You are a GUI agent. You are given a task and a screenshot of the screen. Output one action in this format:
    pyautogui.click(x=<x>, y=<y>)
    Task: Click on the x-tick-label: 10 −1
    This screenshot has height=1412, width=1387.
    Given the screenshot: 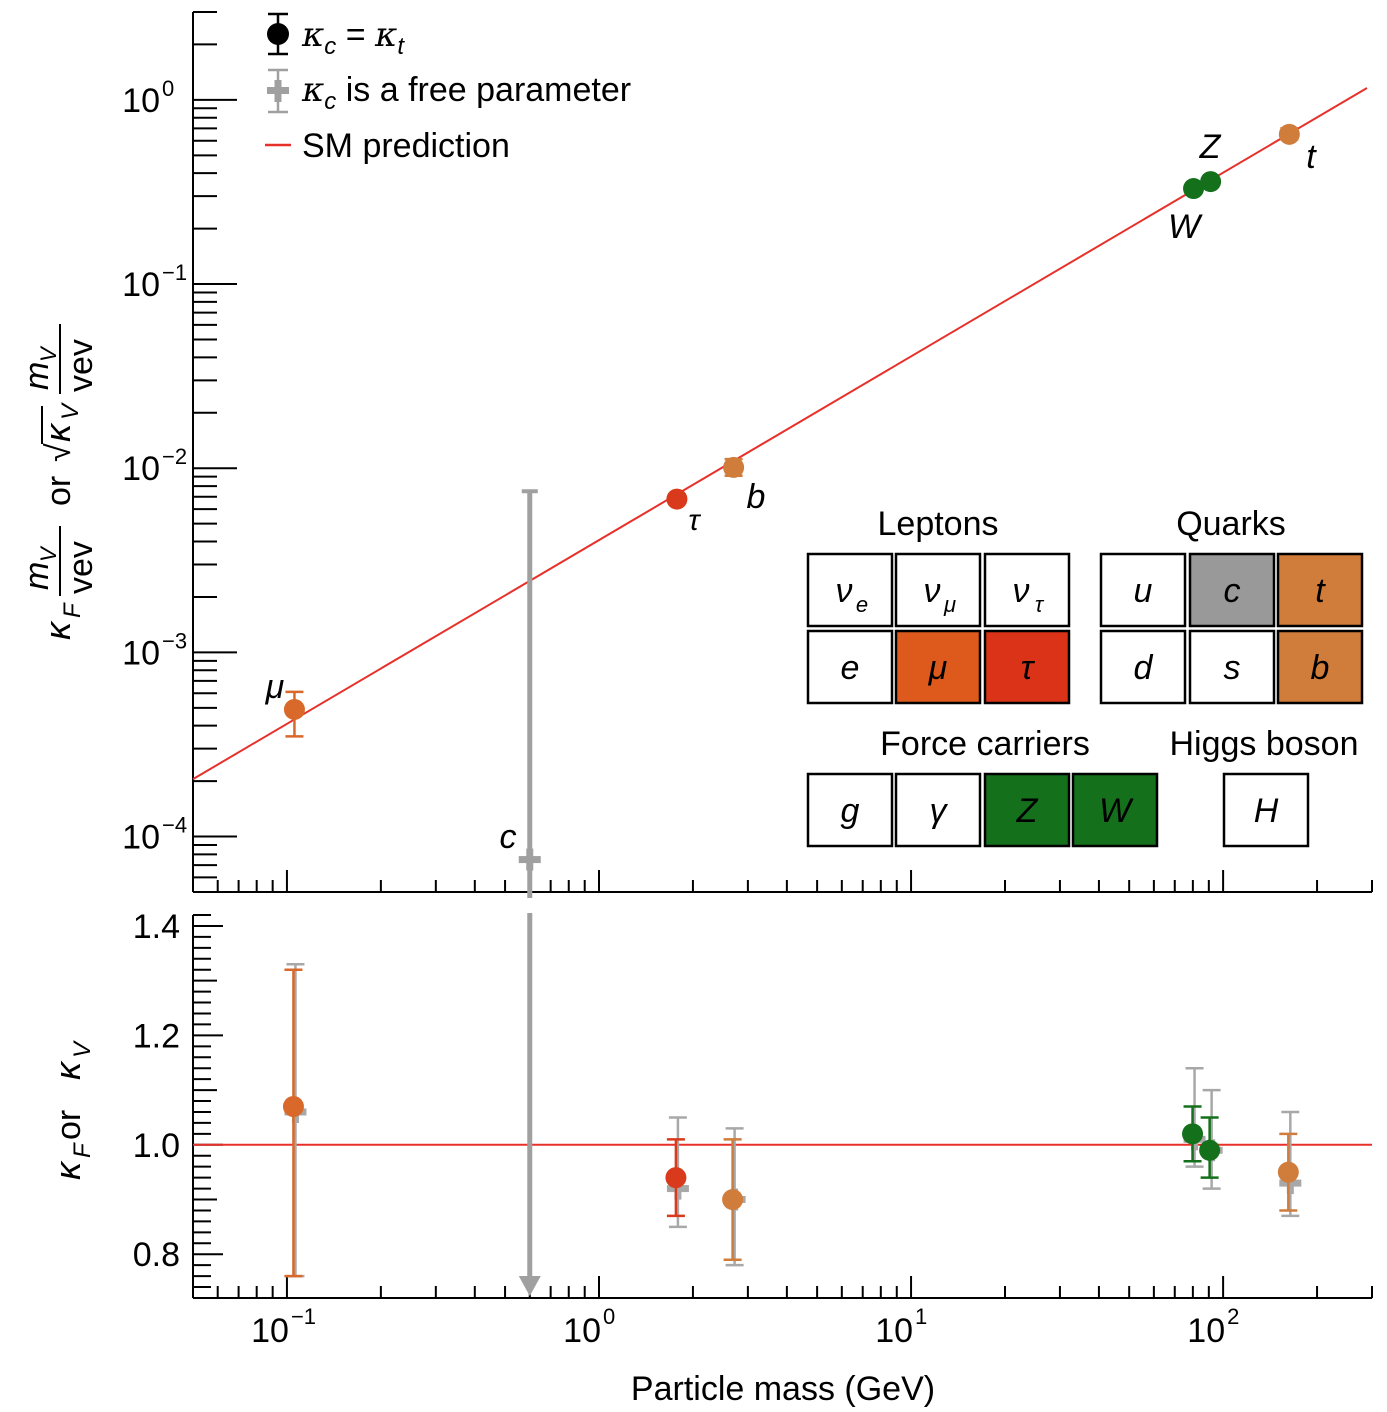 What is the action you would take?
    pyautogui.click(x=283, y=1327)
    